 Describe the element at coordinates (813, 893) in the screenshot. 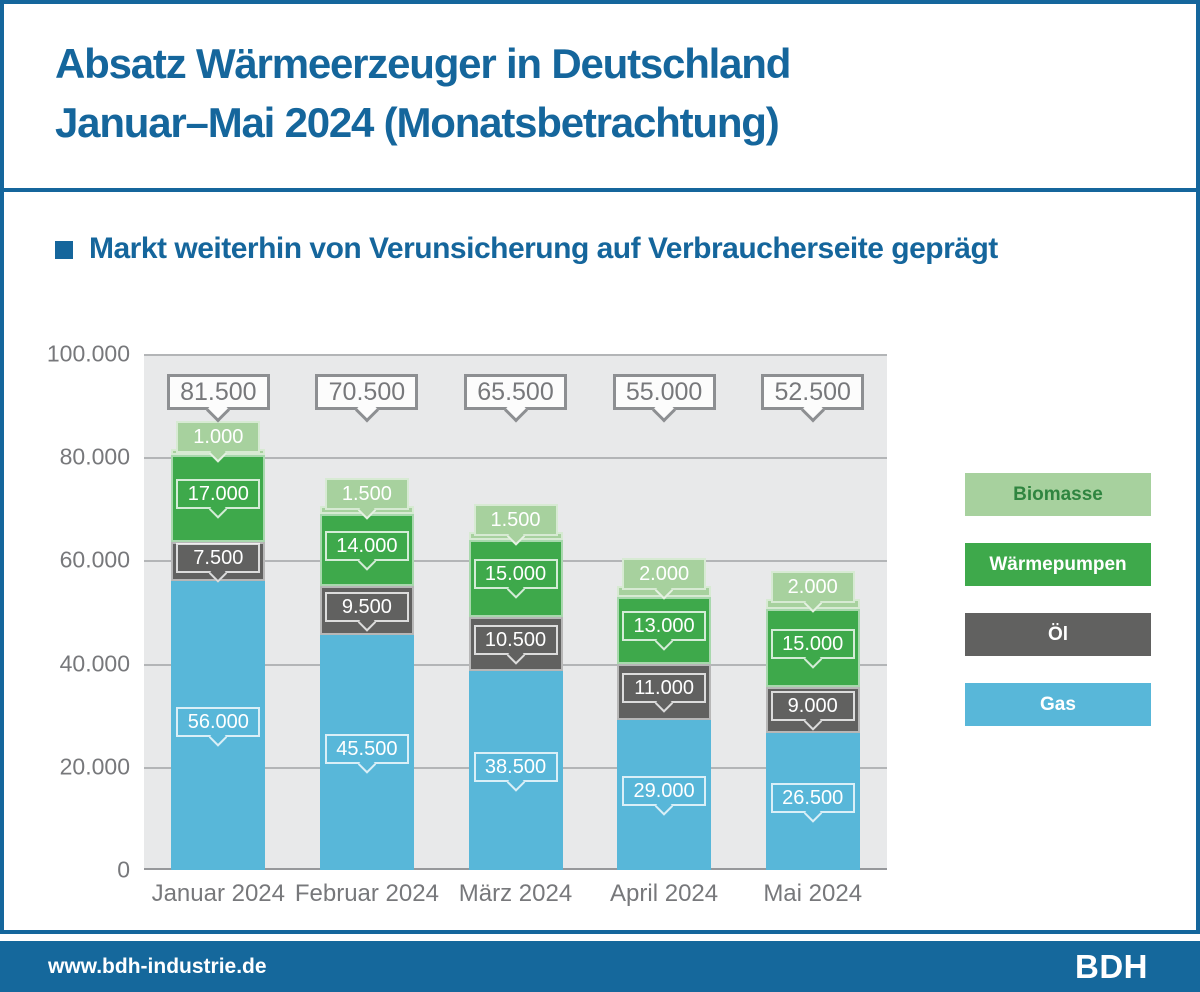

I see `x-tick-label: Mai 2024` at that location.